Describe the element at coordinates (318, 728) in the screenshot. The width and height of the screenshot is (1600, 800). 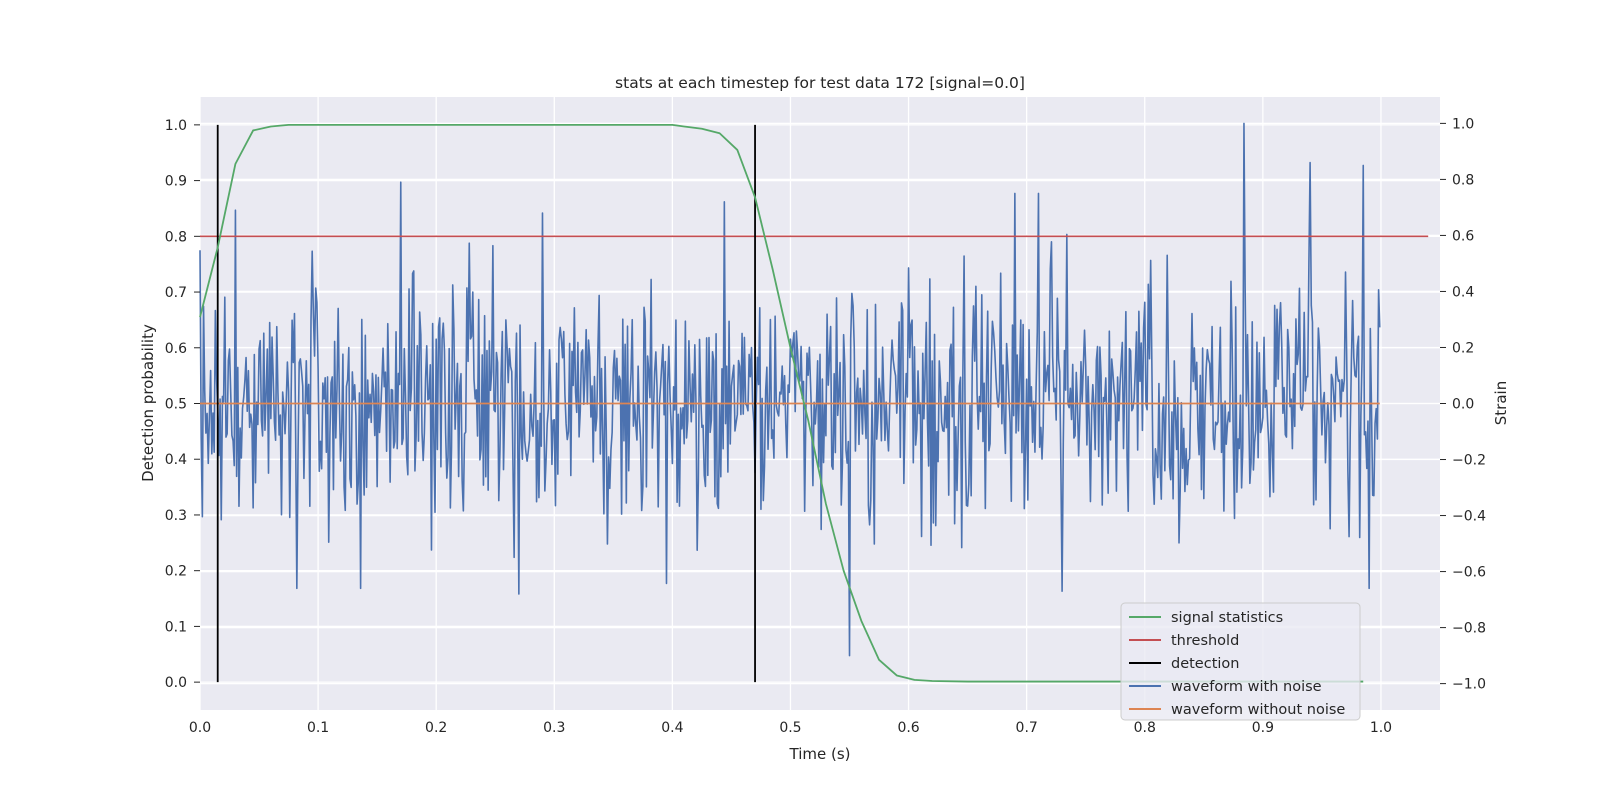
I see `x-tick-label: 0.1` at that location.